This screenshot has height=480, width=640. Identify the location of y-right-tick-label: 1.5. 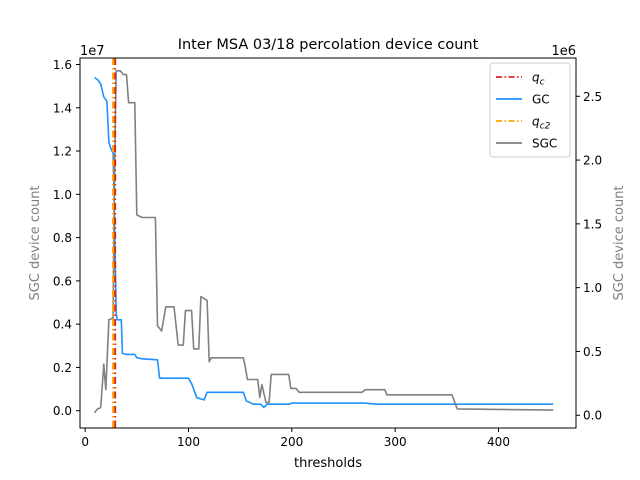
(592, 224).